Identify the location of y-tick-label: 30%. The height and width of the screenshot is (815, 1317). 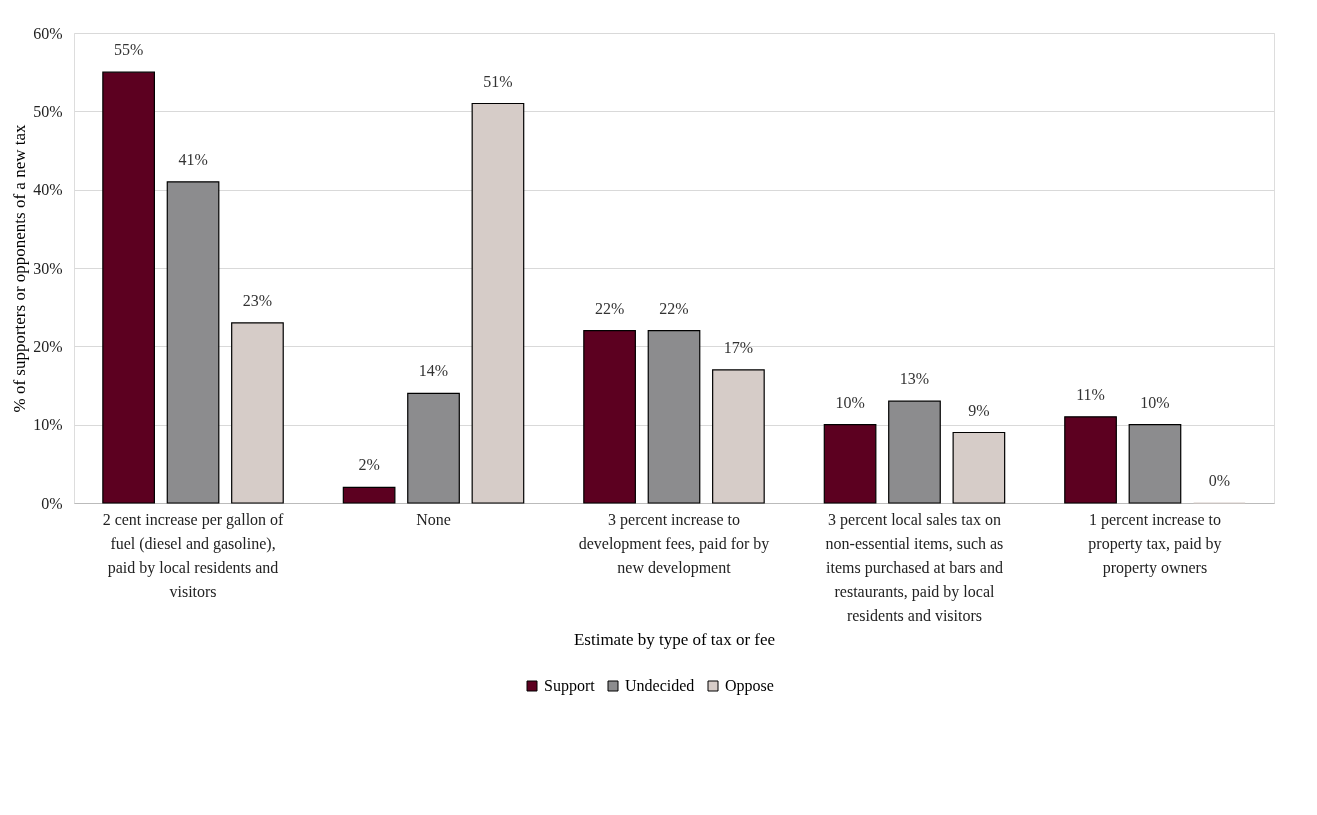
(48, 268).